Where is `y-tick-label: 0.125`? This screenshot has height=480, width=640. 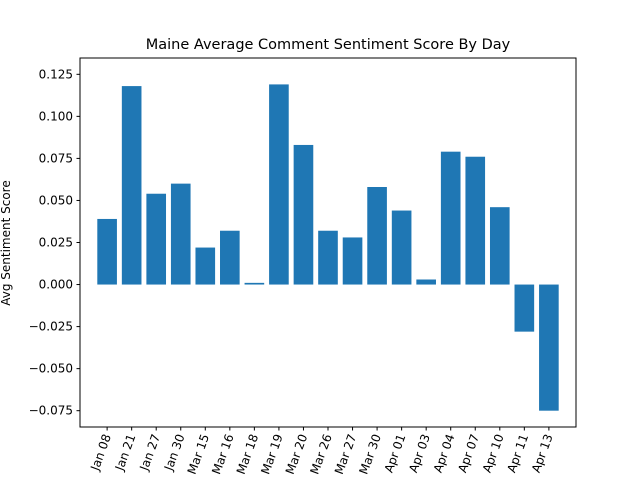 y-tick-label: 0.125 is located at coordinates (56, 74).